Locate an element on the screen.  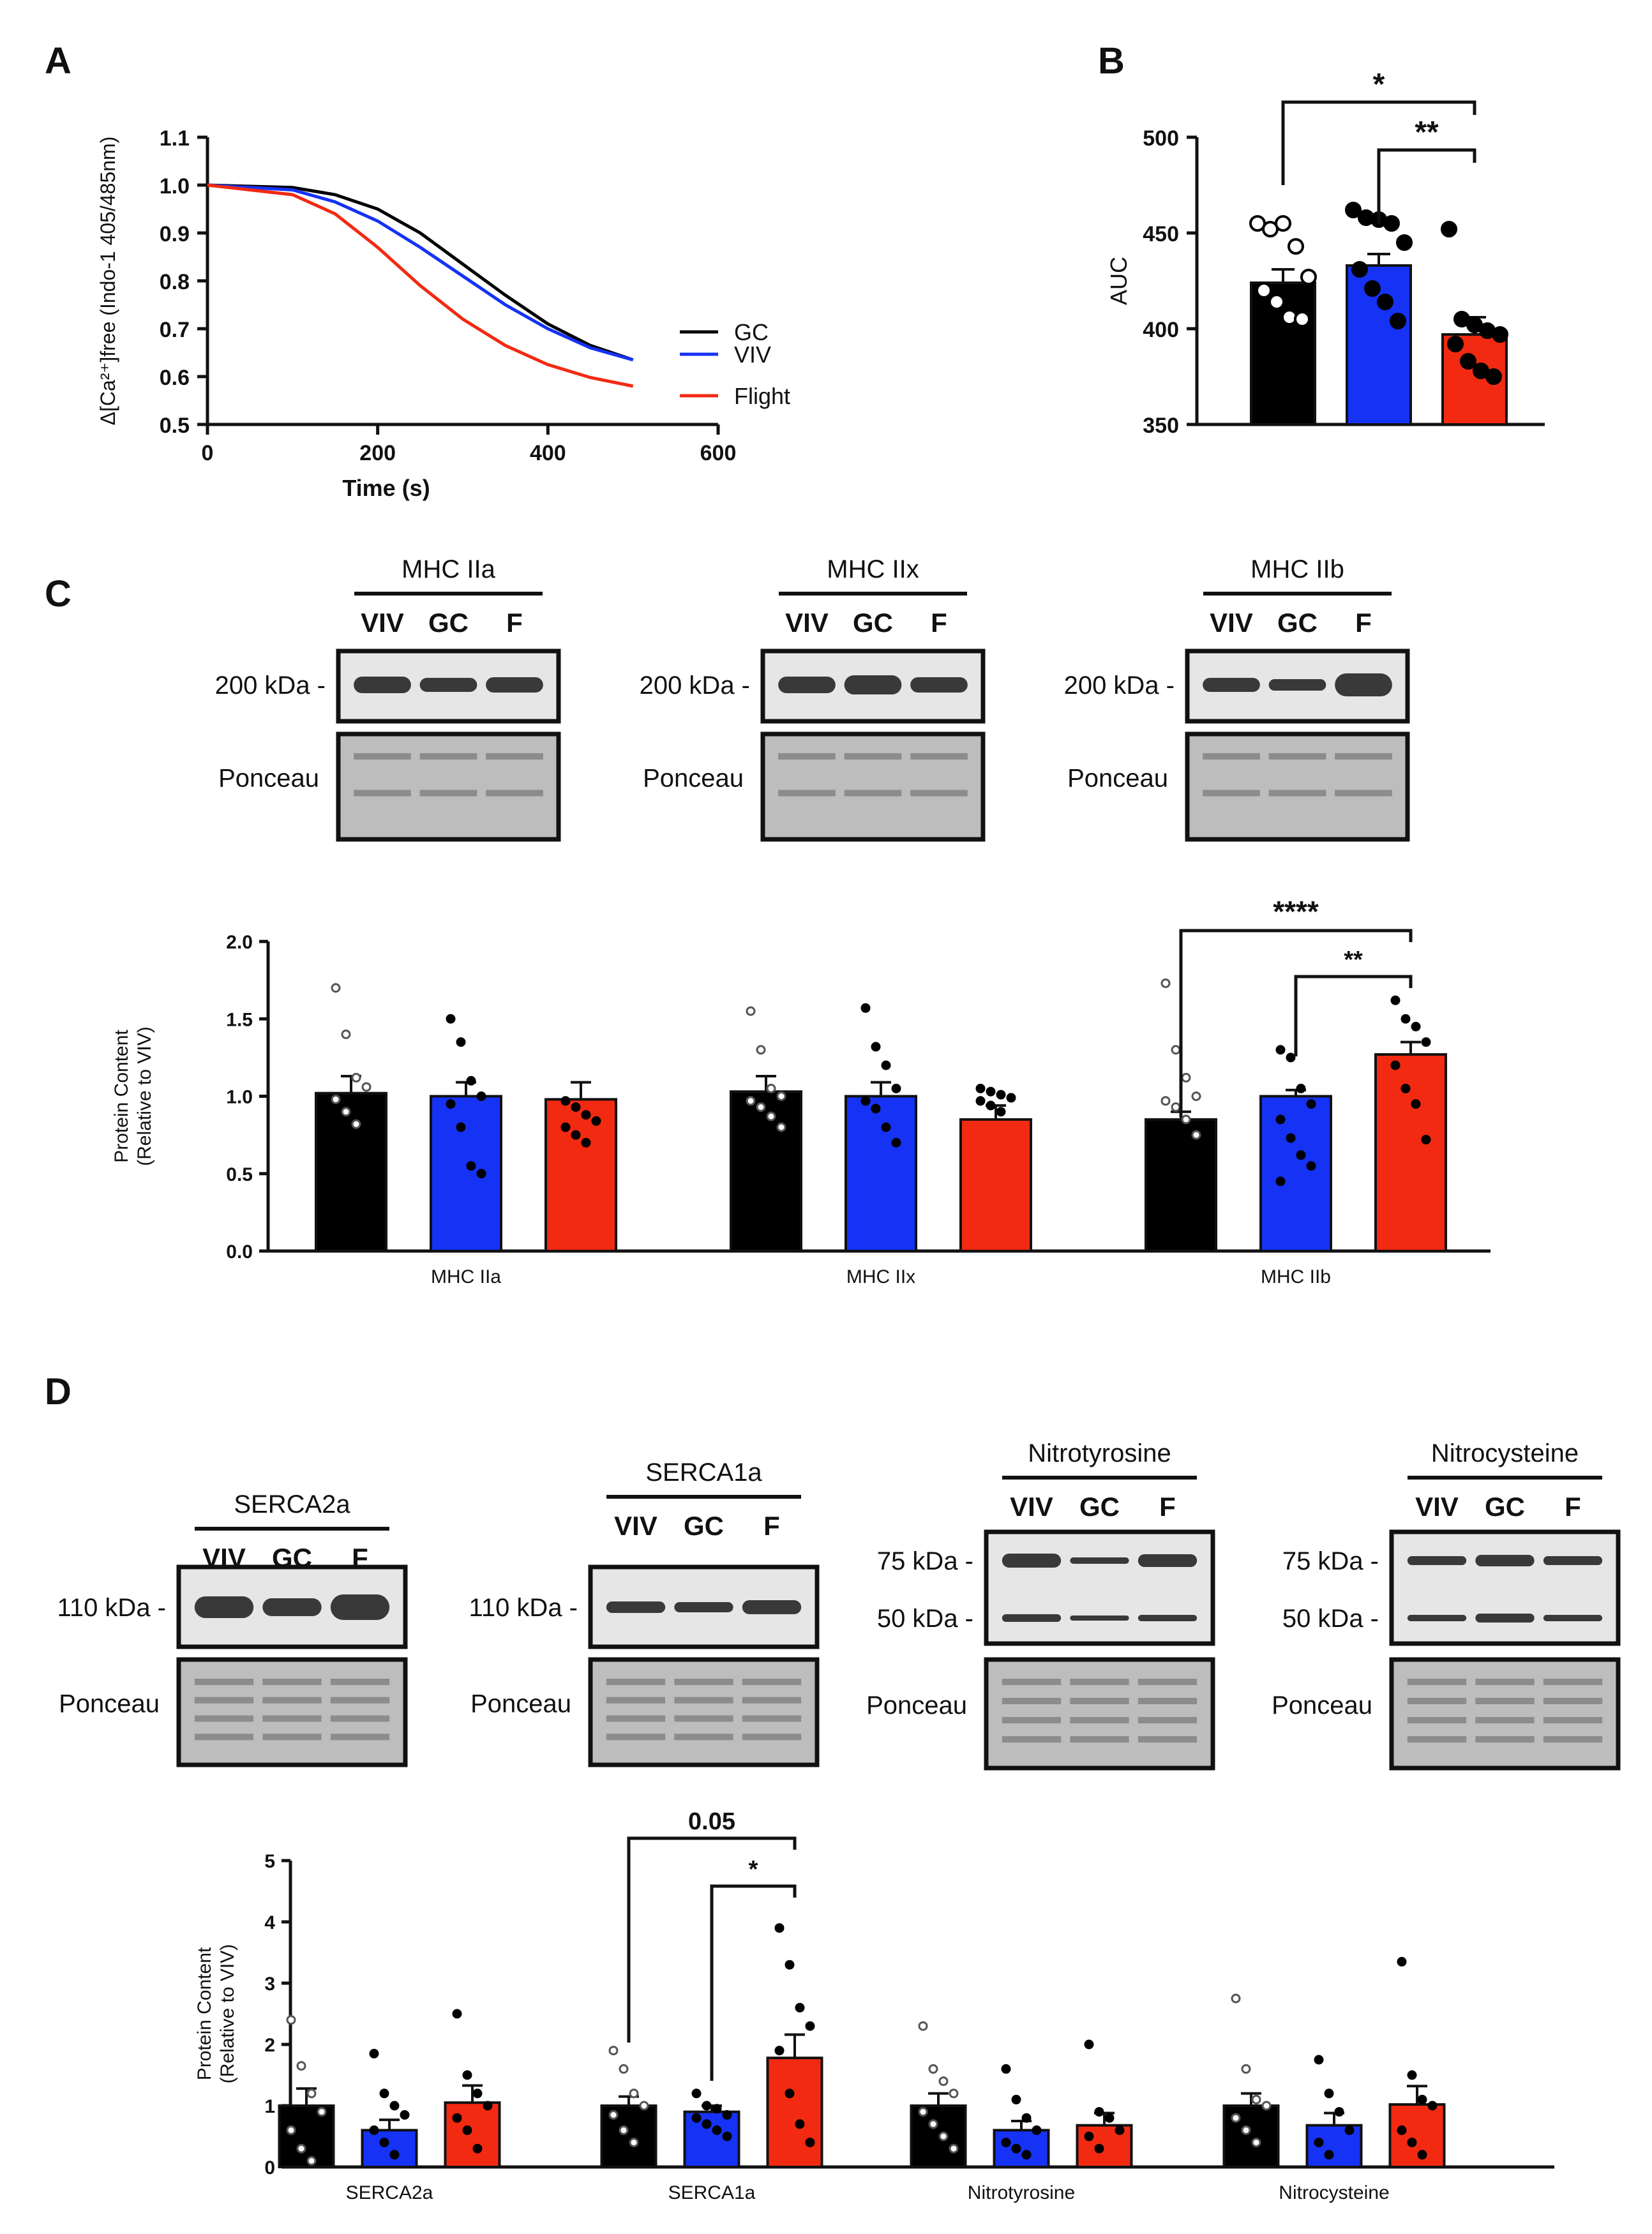
d-y-tick-label: 2 is located at coordinates (269, 2045).